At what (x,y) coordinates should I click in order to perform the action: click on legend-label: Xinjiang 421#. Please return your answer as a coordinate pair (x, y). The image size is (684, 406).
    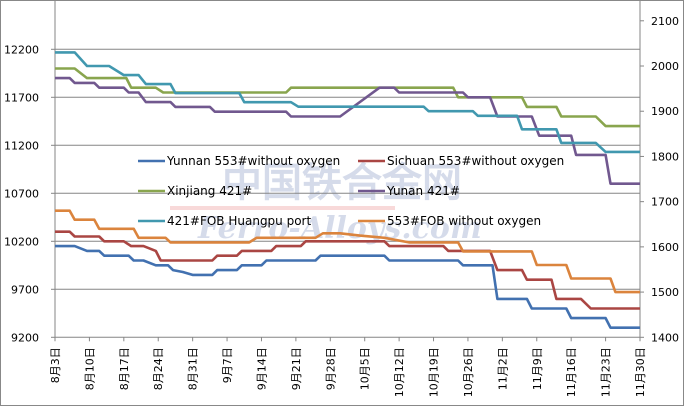
    Looking at the image, I should click on (209, 191).